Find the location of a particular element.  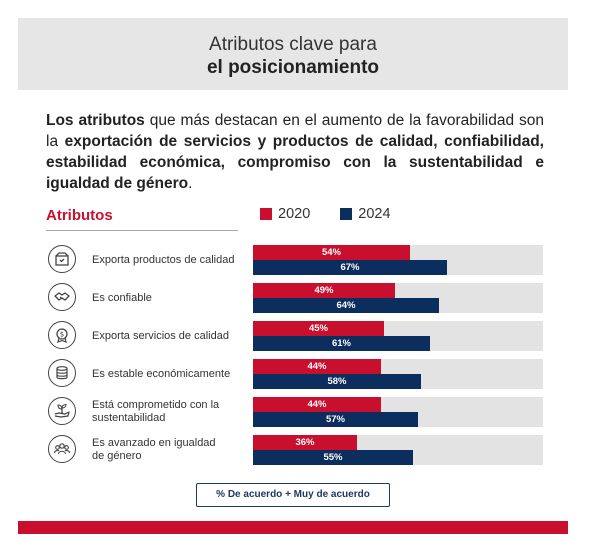

bar-track-2024: 55% is located at coordinates (398, 457).